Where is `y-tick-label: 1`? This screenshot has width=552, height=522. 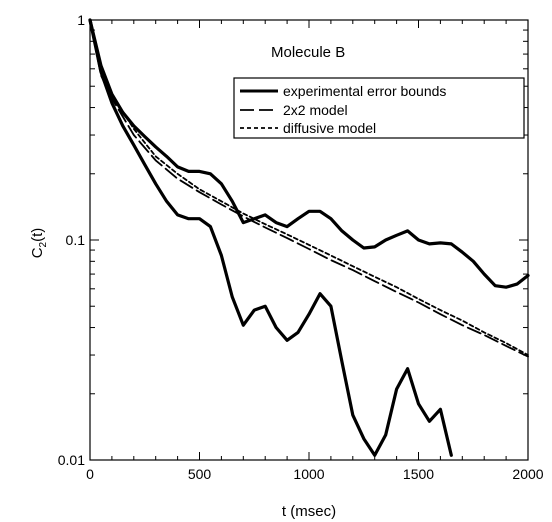 y-tick-label: 1 is located at coordinates (81, 20).